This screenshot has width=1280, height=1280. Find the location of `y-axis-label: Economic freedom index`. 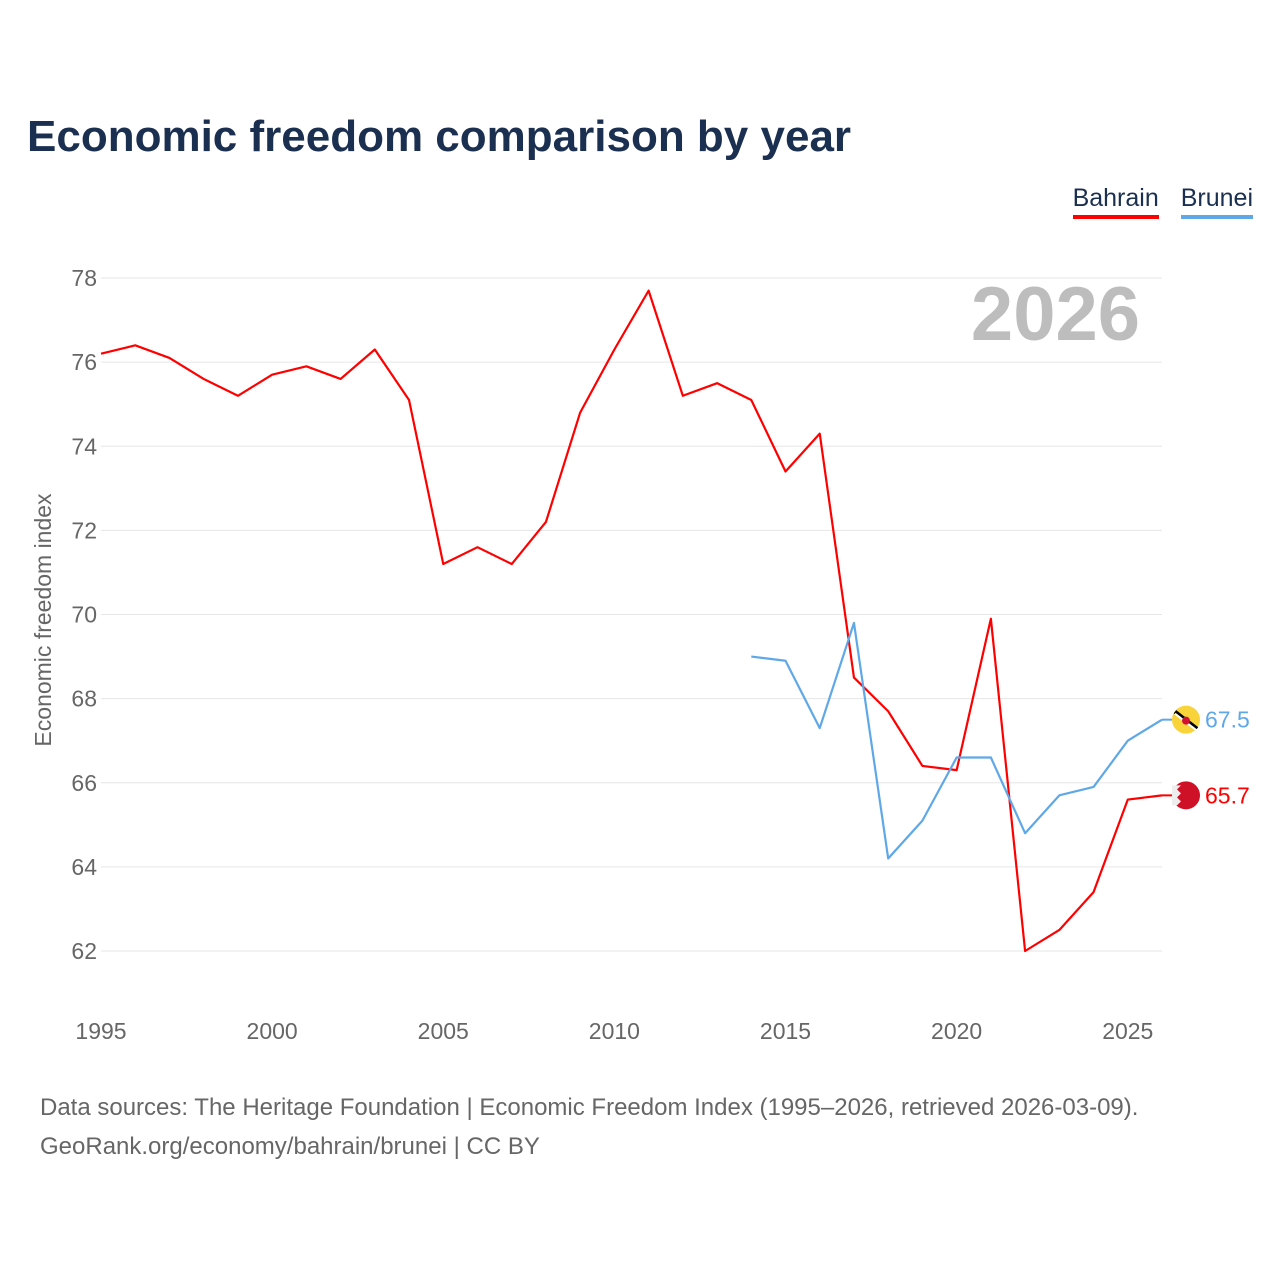

y-axis-label: Economic freedom index is located at coordinates (43, 620).